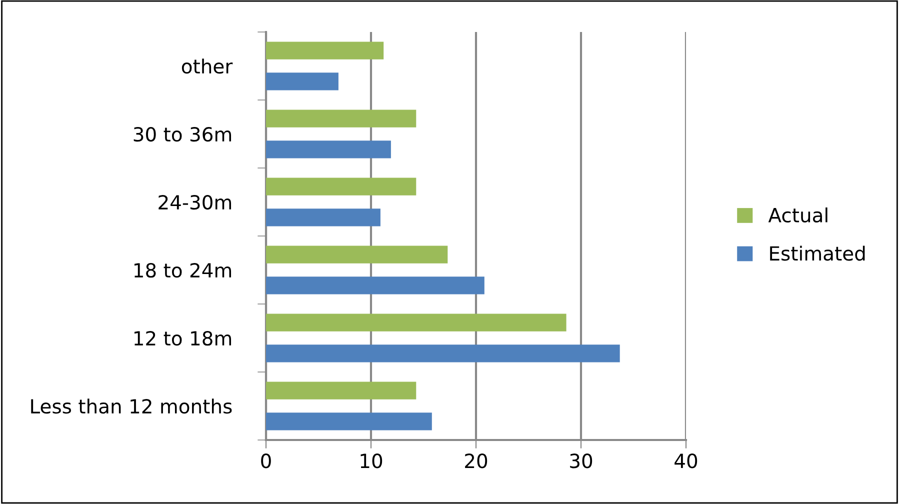  Describe the element at coordinates (476, 461) in the screenshot. I see `x-tick-label: 20` at that location.